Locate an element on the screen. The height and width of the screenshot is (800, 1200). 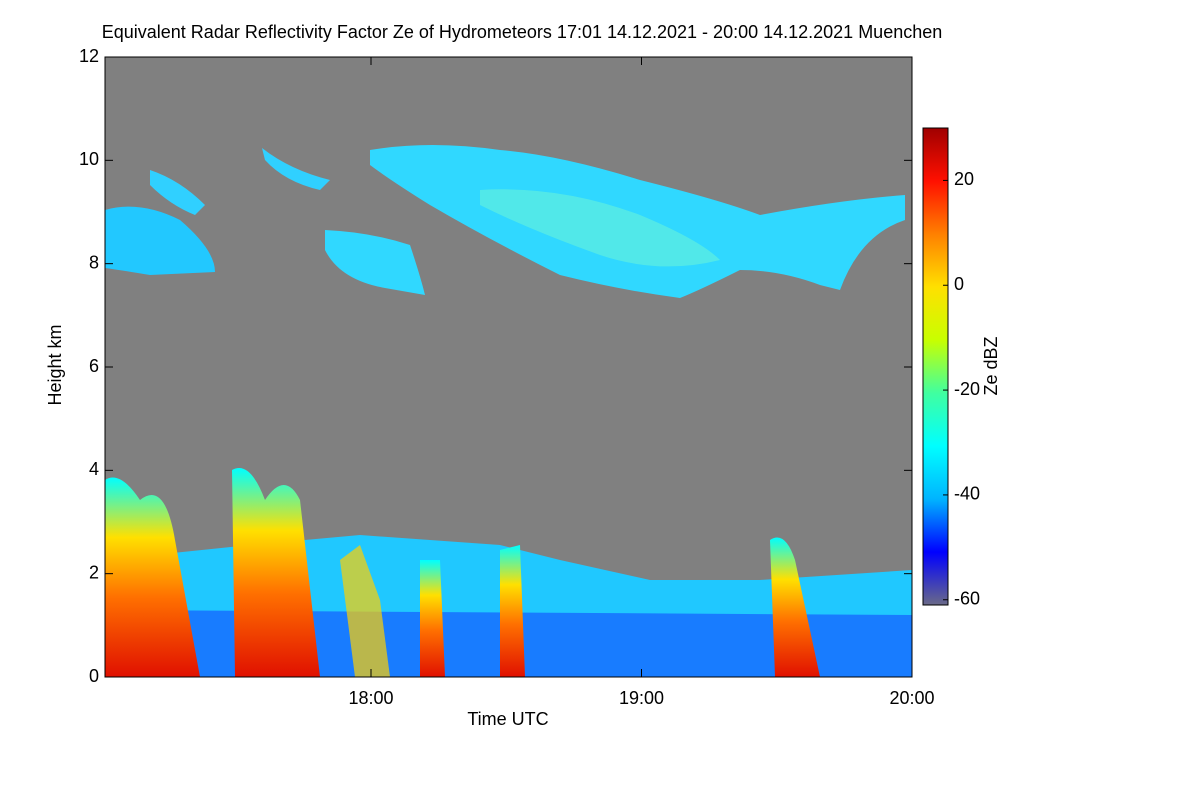
y-tick-label: 8 is located at coordinates (94, 262).